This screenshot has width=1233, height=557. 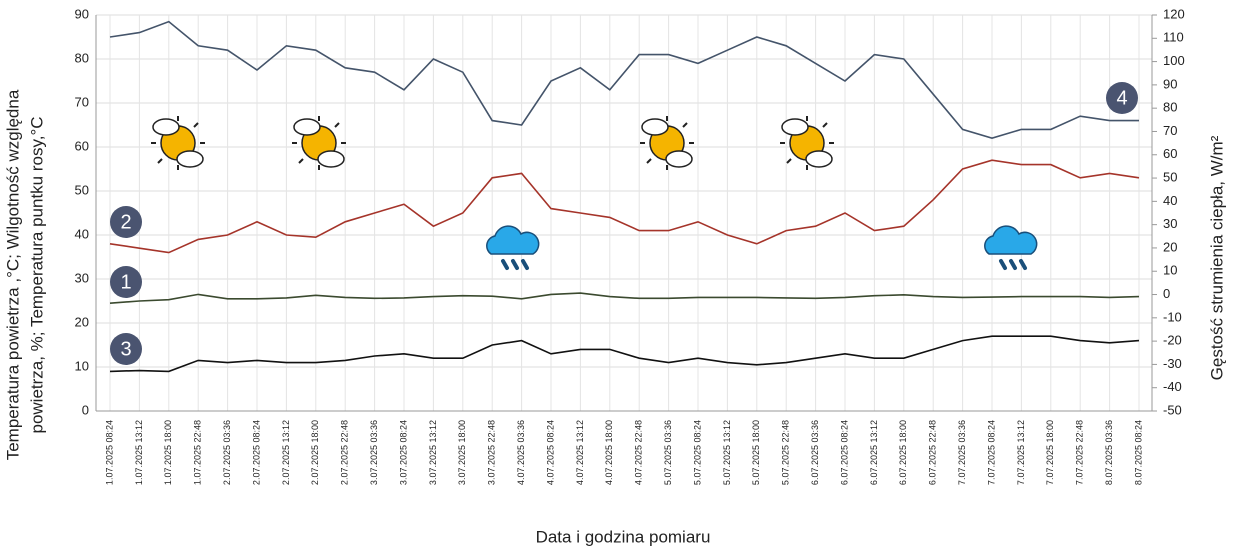 I want to click on x-tick-label: 2.07.2025 22:48, so click(x=345, y=452).